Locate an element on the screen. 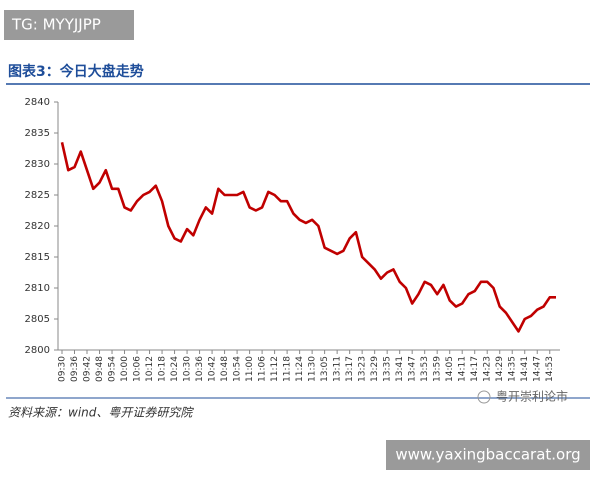 Image resolution: width=600 pixels, height=480 pixels. x-tick-label: 14:11 is located at coordinates (463, 369).